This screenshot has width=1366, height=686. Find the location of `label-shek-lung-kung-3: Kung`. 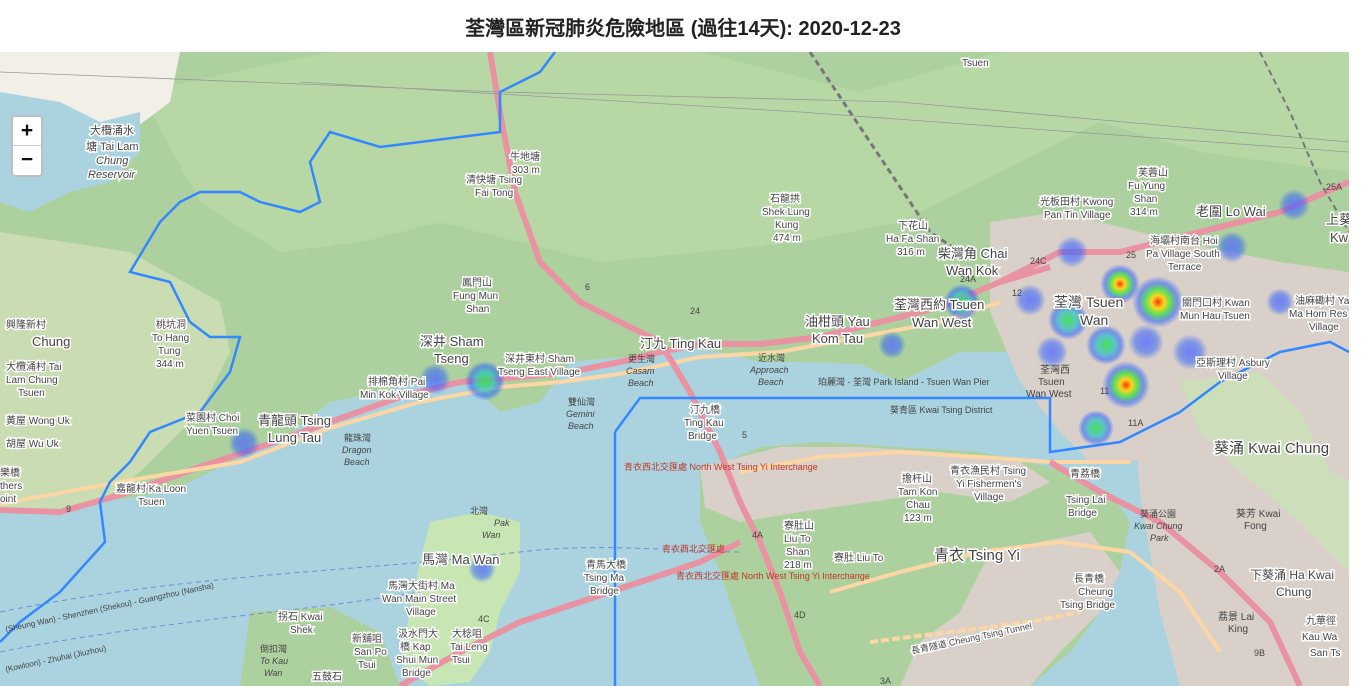

label-shek-lung-kung-3: Kung is located at coordinates (786, 225).